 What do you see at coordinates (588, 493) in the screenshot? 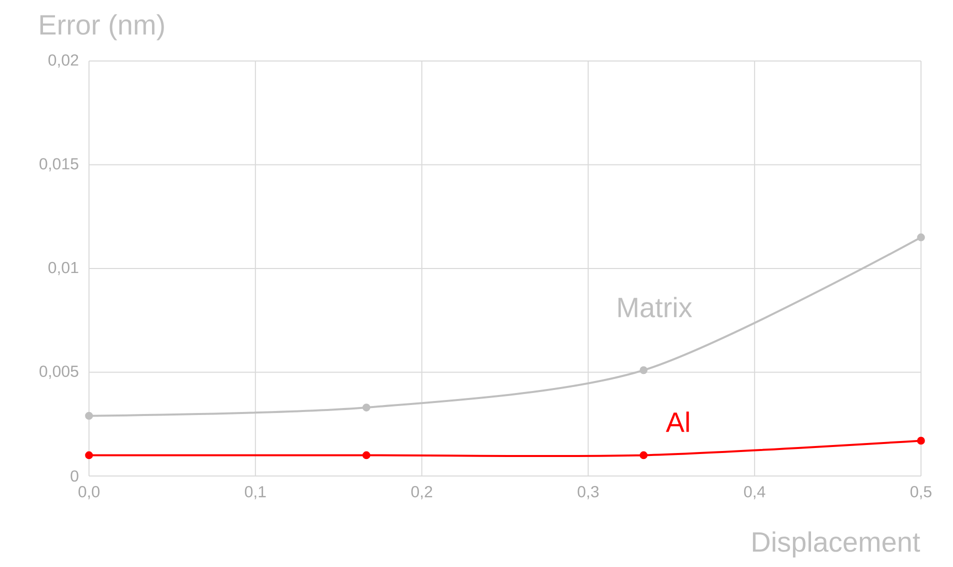
I see `x-tick-label: 0,3` at bounding box center [588, 493].